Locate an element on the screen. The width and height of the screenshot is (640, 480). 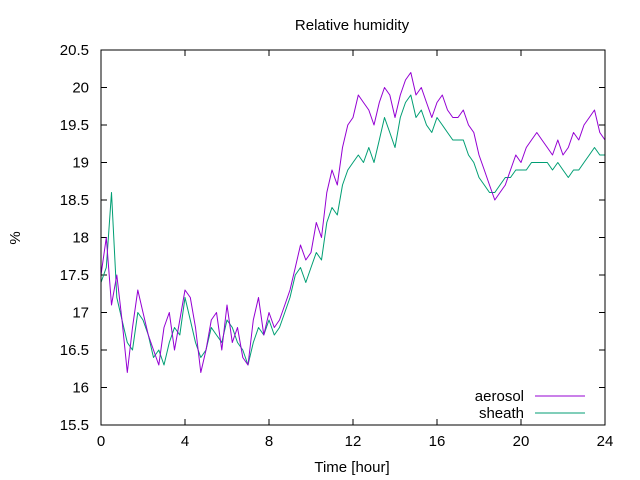
y-tick-label: 16 is located at coordinates (80, 388).